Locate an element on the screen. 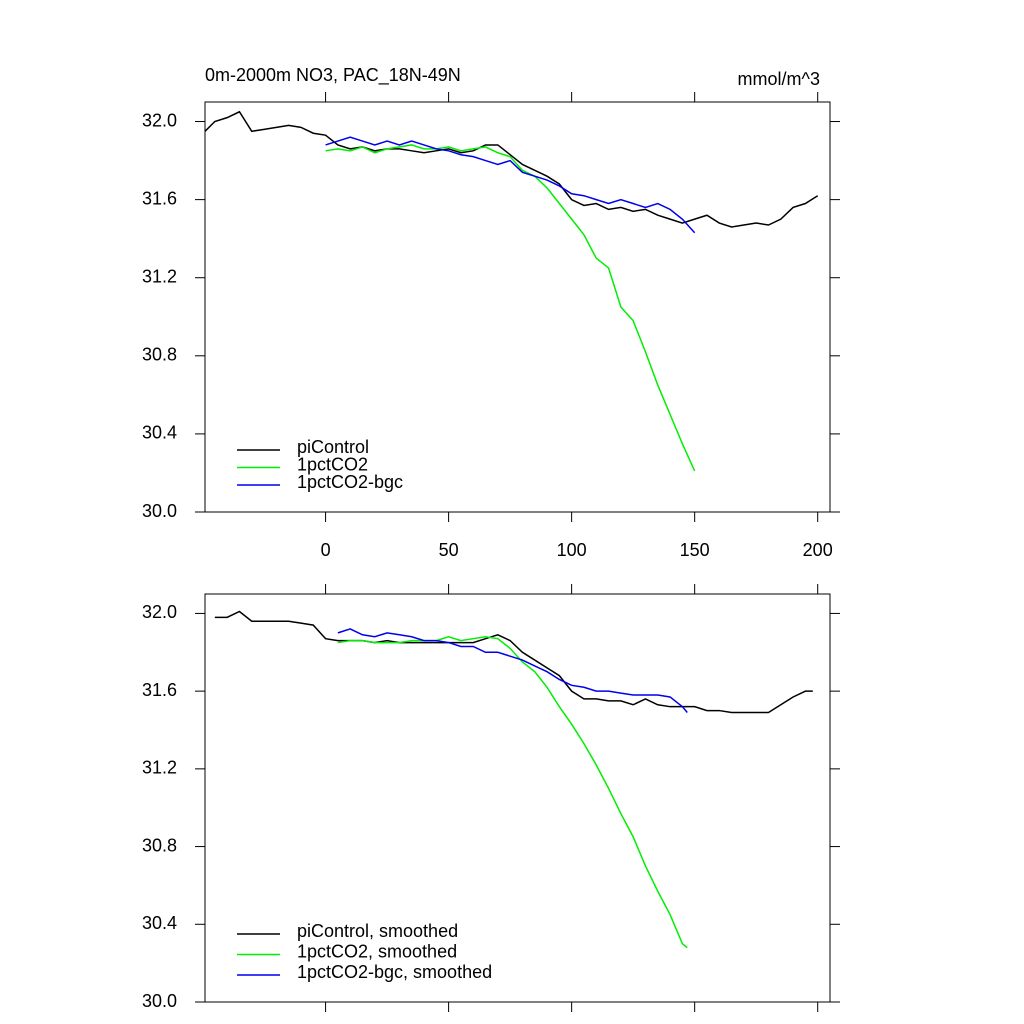 The image size is (1024, 1024). legend-label: 1pctCO2-bgc is located at coordinates (350, 482).